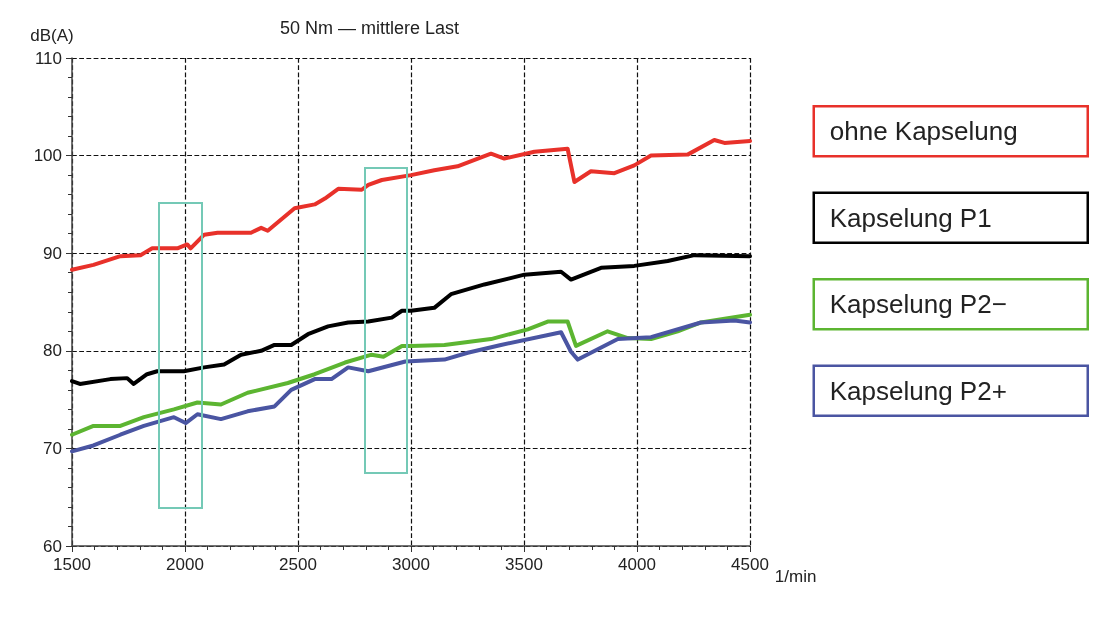 The height and width of the screenshot is (619, 1098). What do you see at coordinates (918, 390) in the screenshot?
I see `text: Kapselung P2+` at bounding box center [918, 390].